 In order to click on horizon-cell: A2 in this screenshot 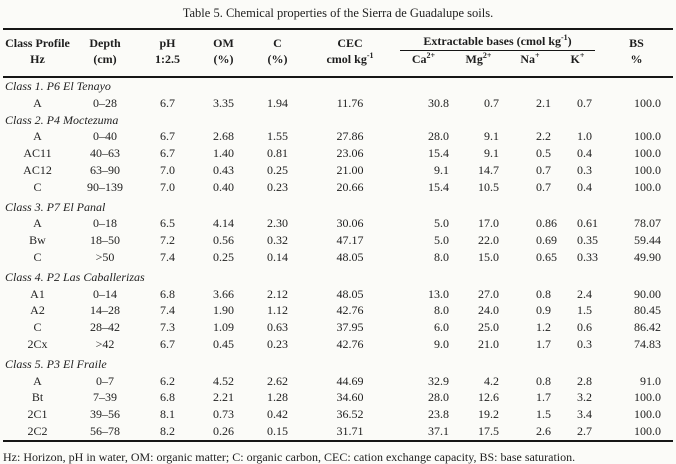, I will do `click(37, 310)`.